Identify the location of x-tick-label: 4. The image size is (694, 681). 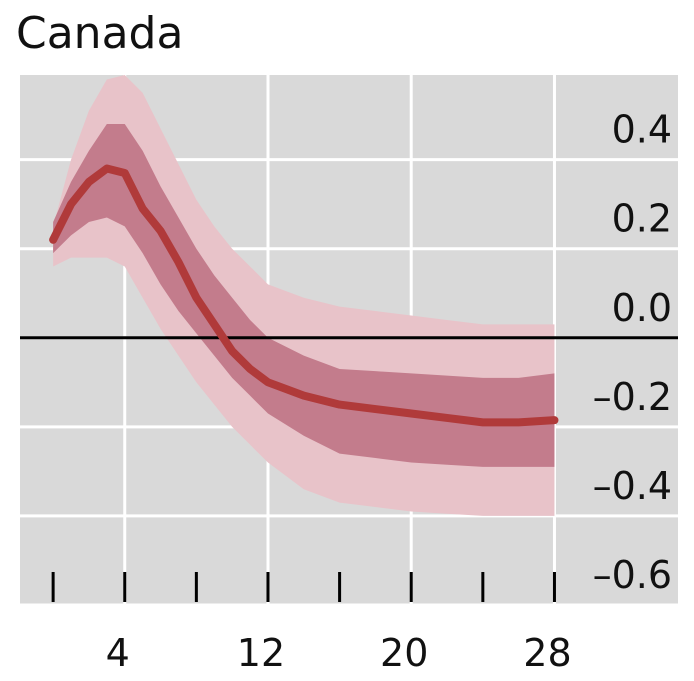
(118, 653).